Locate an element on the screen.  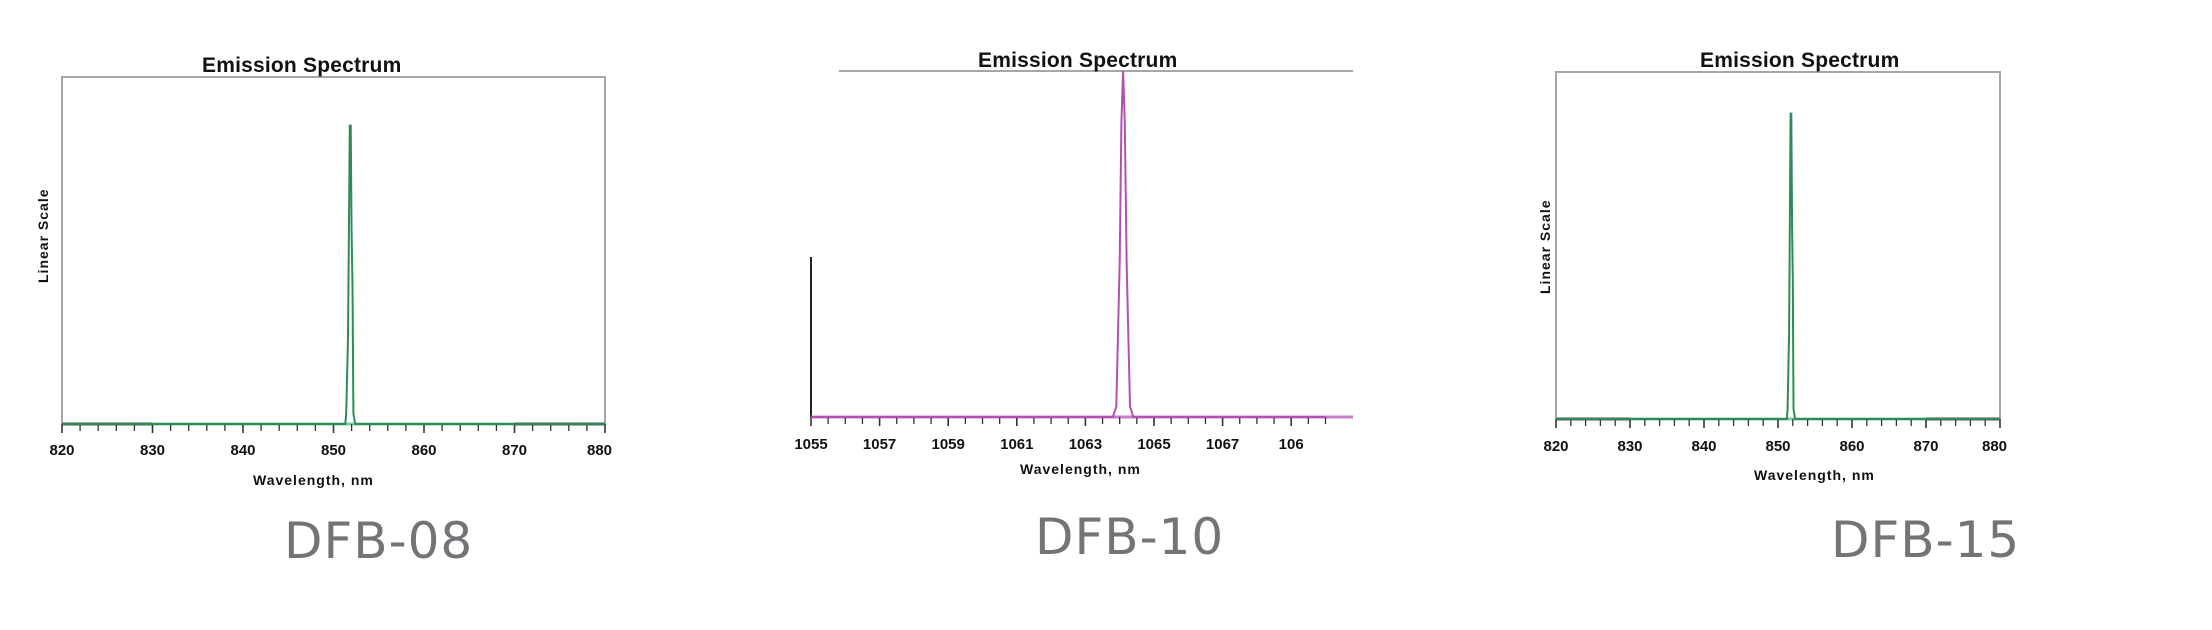
plot-frame is located at coordinates (1778, 245).